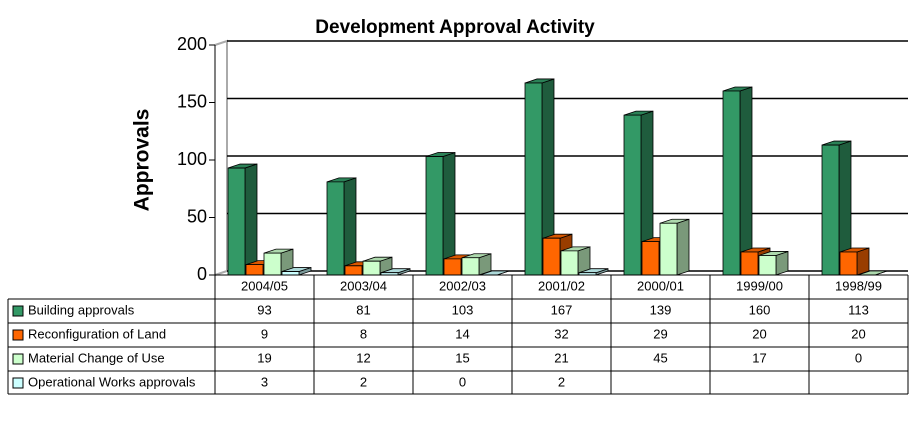  Describe the element at coordinates (661, 309) in the screenshot. I see `table-value: 139` at that location.